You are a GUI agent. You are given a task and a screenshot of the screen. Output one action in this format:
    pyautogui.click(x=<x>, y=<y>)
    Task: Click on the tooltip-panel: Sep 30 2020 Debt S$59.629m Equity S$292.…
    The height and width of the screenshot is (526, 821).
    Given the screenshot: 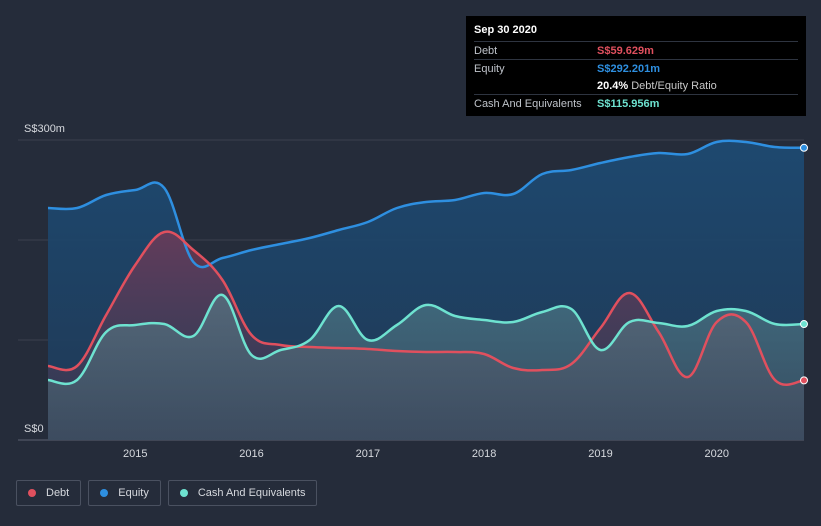 What is the action you would take?
    pyautogui.click(x=636, y=66)
    